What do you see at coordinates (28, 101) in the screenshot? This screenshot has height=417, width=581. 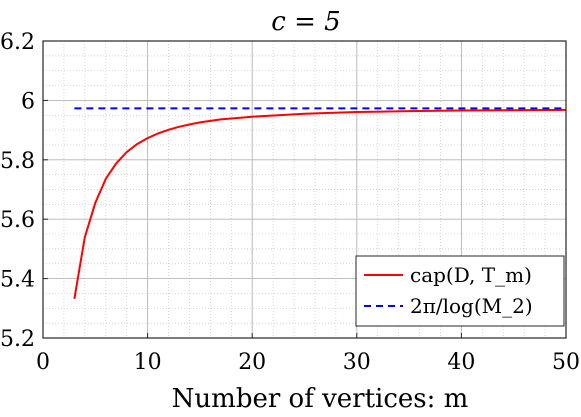 I see `y-tick-label: 6` at bounding box center [28, 101].